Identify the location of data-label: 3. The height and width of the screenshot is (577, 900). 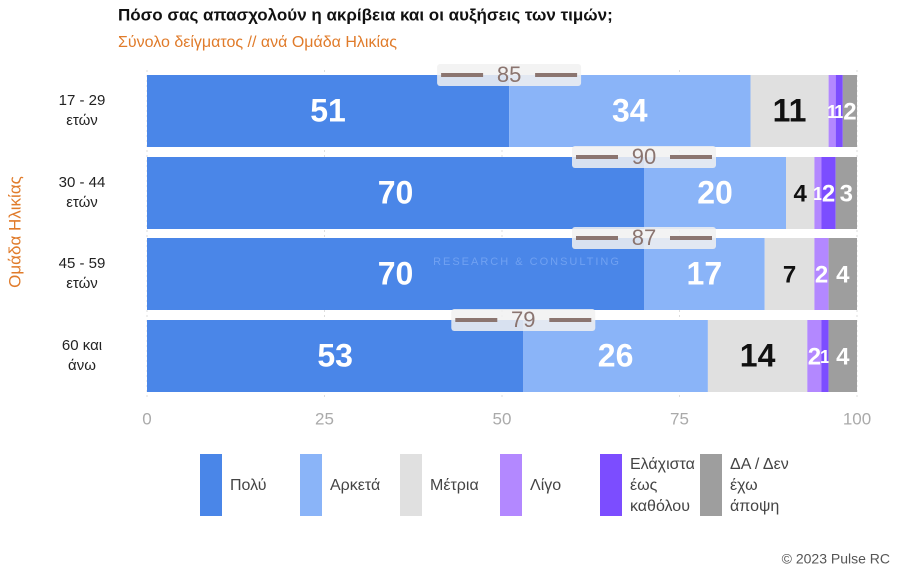
(846, 193).